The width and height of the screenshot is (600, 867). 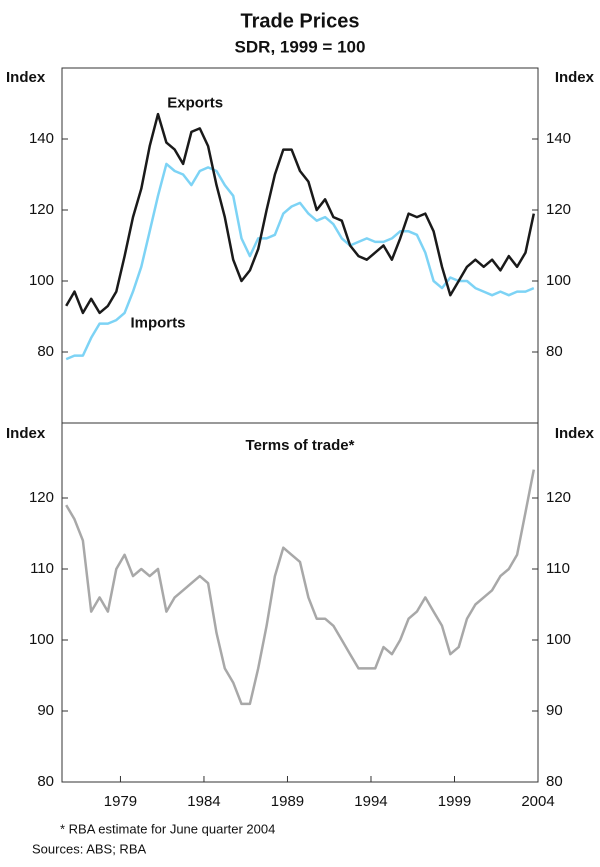 I want to click on x-tick-label: 1994, so click(x=370, y=801).